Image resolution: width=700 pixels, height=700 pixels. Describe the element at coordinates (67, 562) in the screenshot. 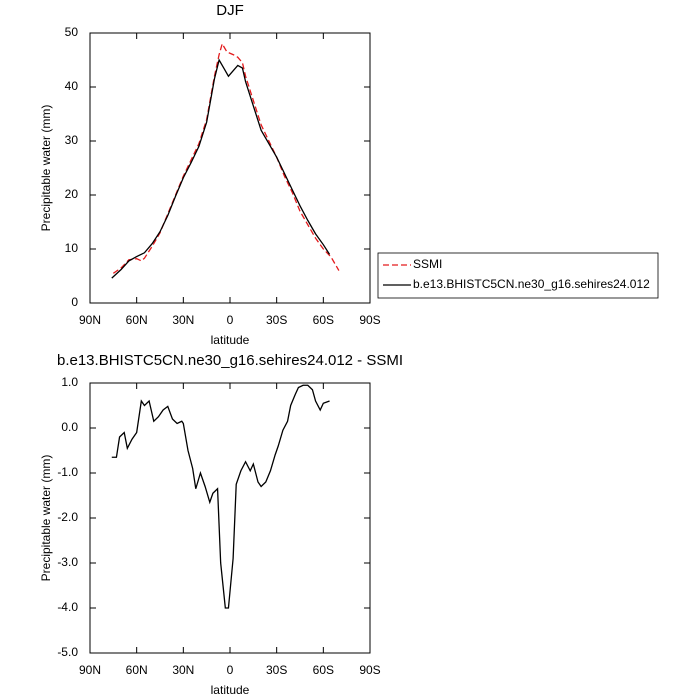

I see `y-tick-label: -3.0` at that location.